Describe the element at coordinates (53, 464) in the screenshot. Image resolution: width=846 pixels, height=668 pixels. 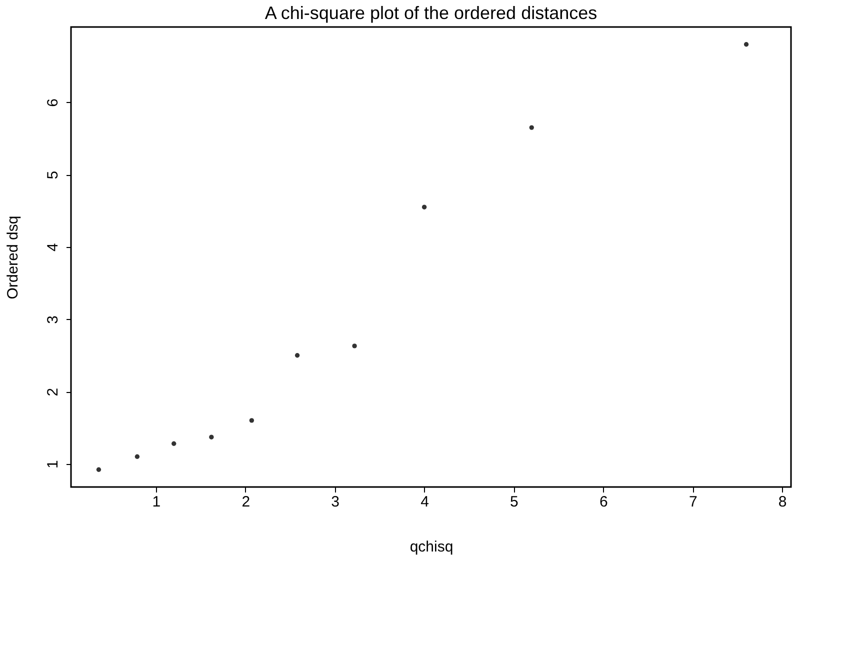
I see `y-tick-label: 1` at that location.